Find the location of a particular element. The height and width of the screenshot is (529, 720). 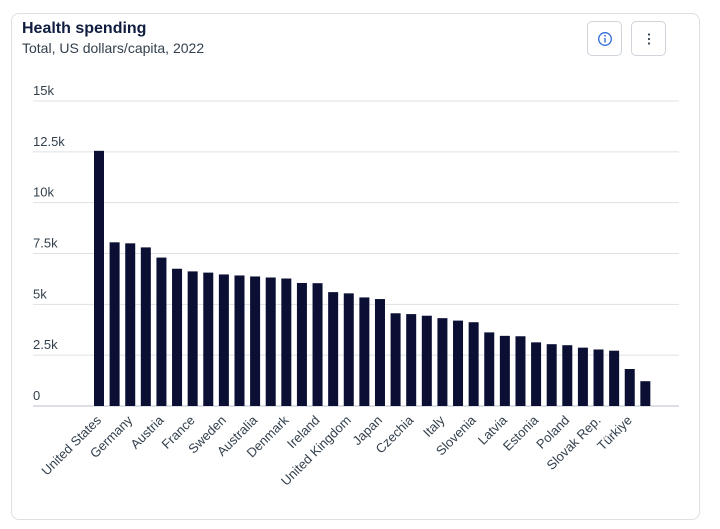

x-tick-label: Türkiye is located at coordinates (614, 433).